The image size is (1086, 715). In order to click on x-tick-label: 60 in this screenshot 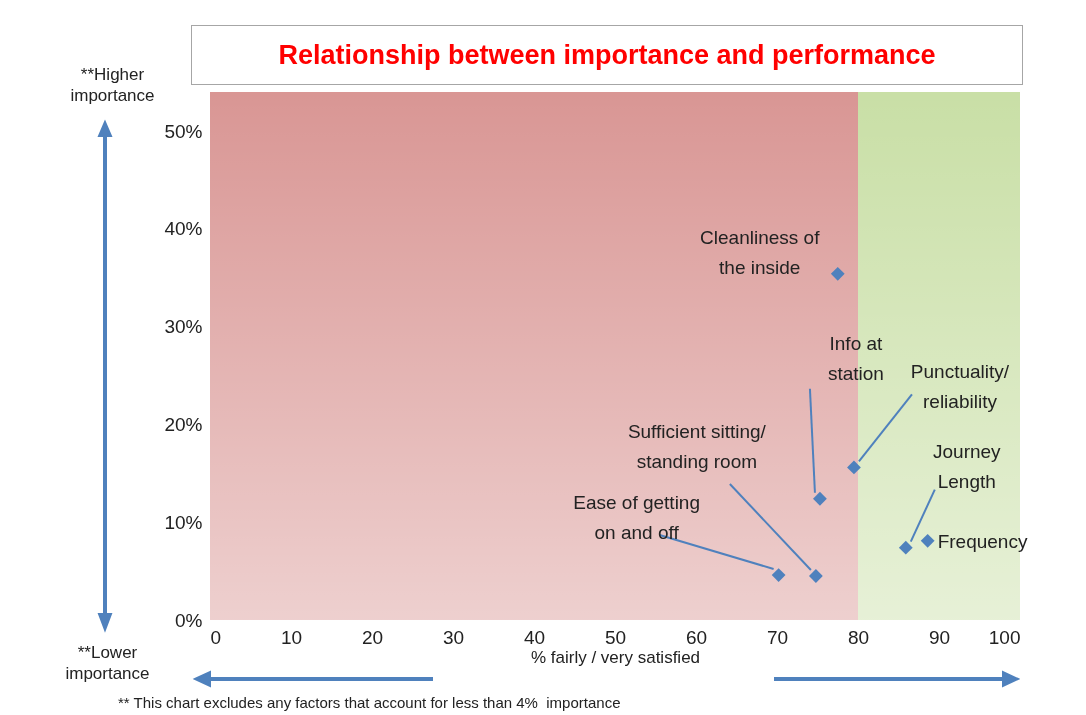, I will do `click(696, 637)`.